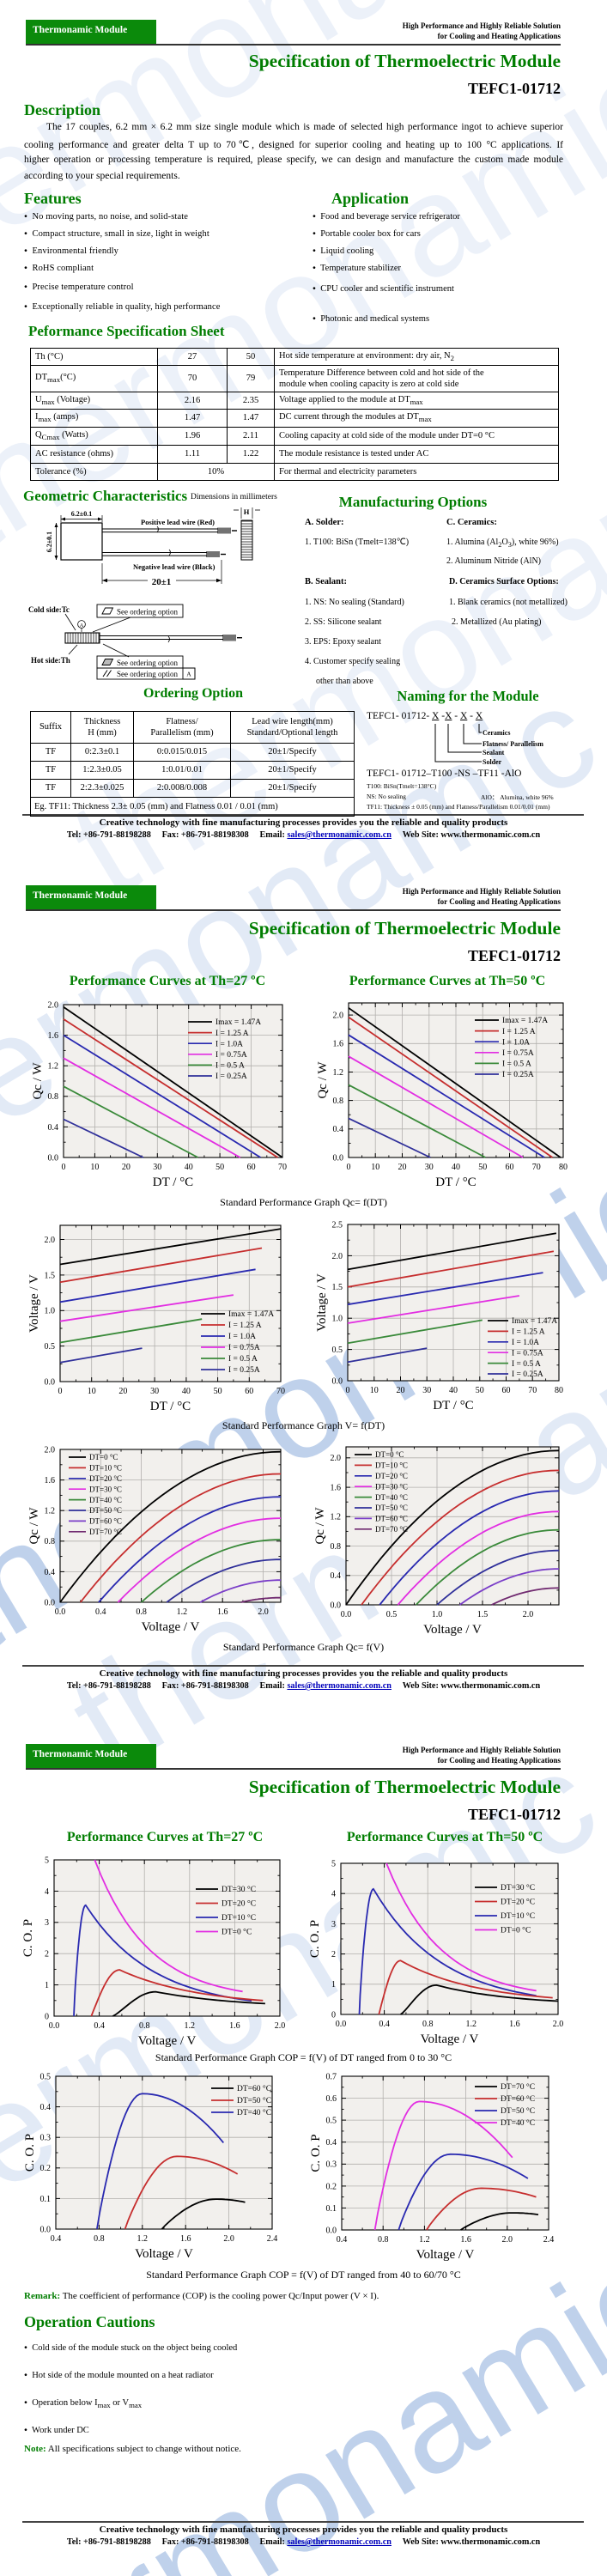  I want to click on svg-text: Positive lead wire (Red), so click(178, 522).